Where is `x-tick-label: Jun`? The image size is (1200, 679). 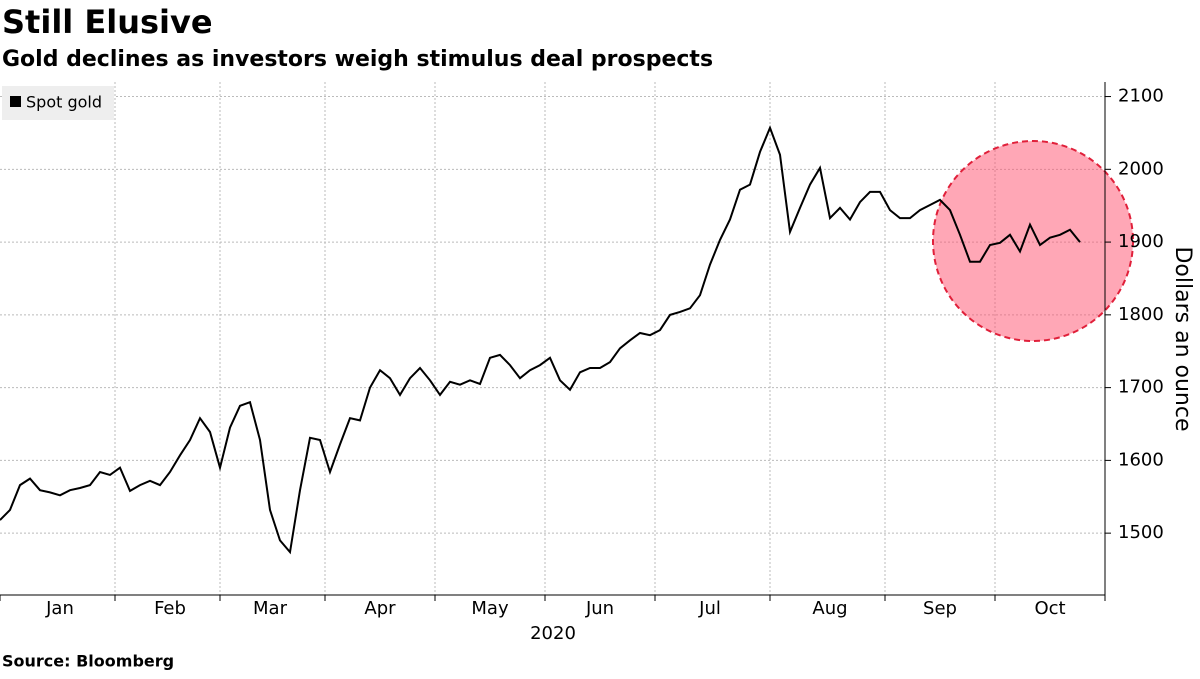 x-tick-label: Jun is located at coordinates (599, 608).